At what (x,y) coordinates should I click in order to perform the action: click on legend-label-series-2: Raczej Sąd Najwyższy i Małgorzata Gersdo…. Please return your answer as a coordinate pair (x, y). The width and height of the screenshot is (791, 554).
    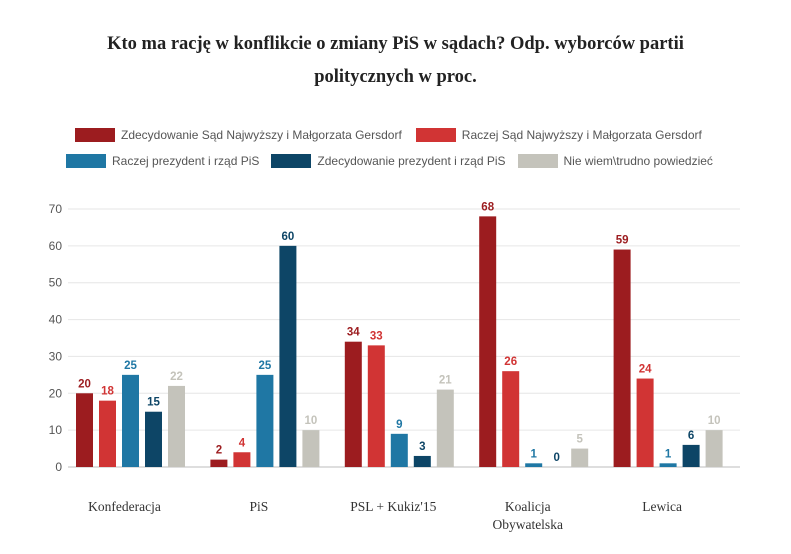
    Looking at the image, I should click on (581, 135).